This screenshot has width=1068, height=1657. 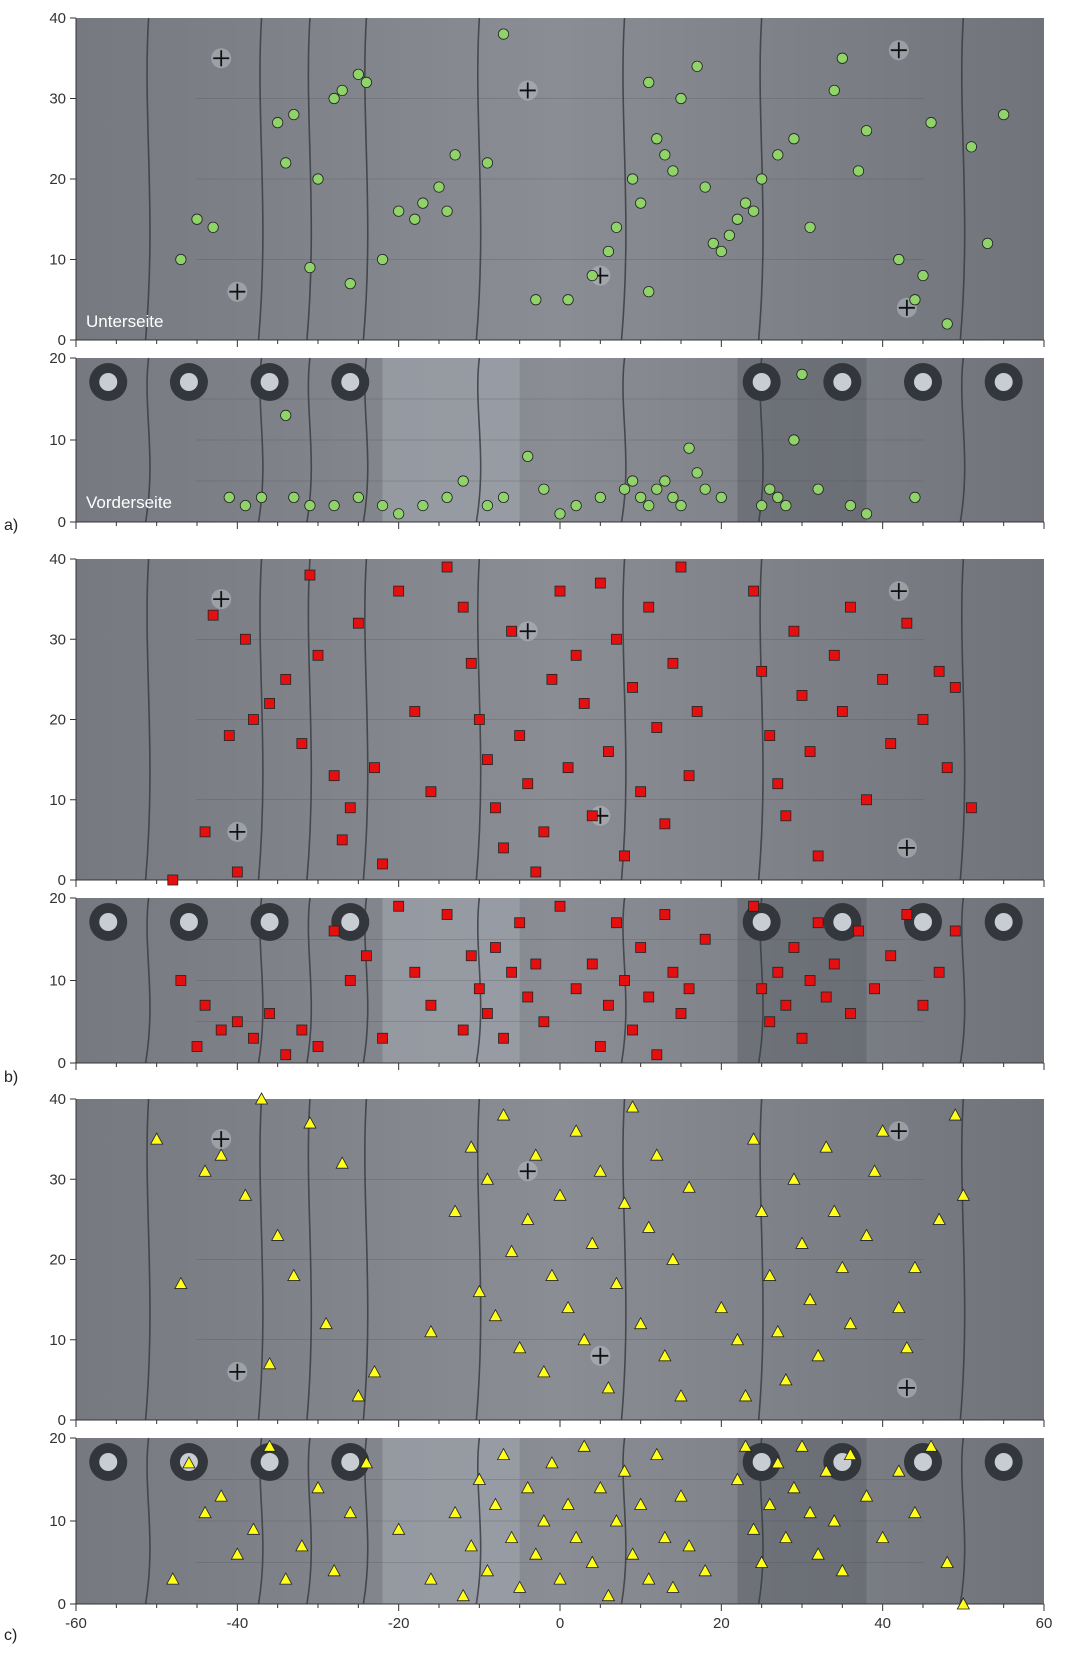 I want to click on section-label-a: a), so click(x=11, y=525).